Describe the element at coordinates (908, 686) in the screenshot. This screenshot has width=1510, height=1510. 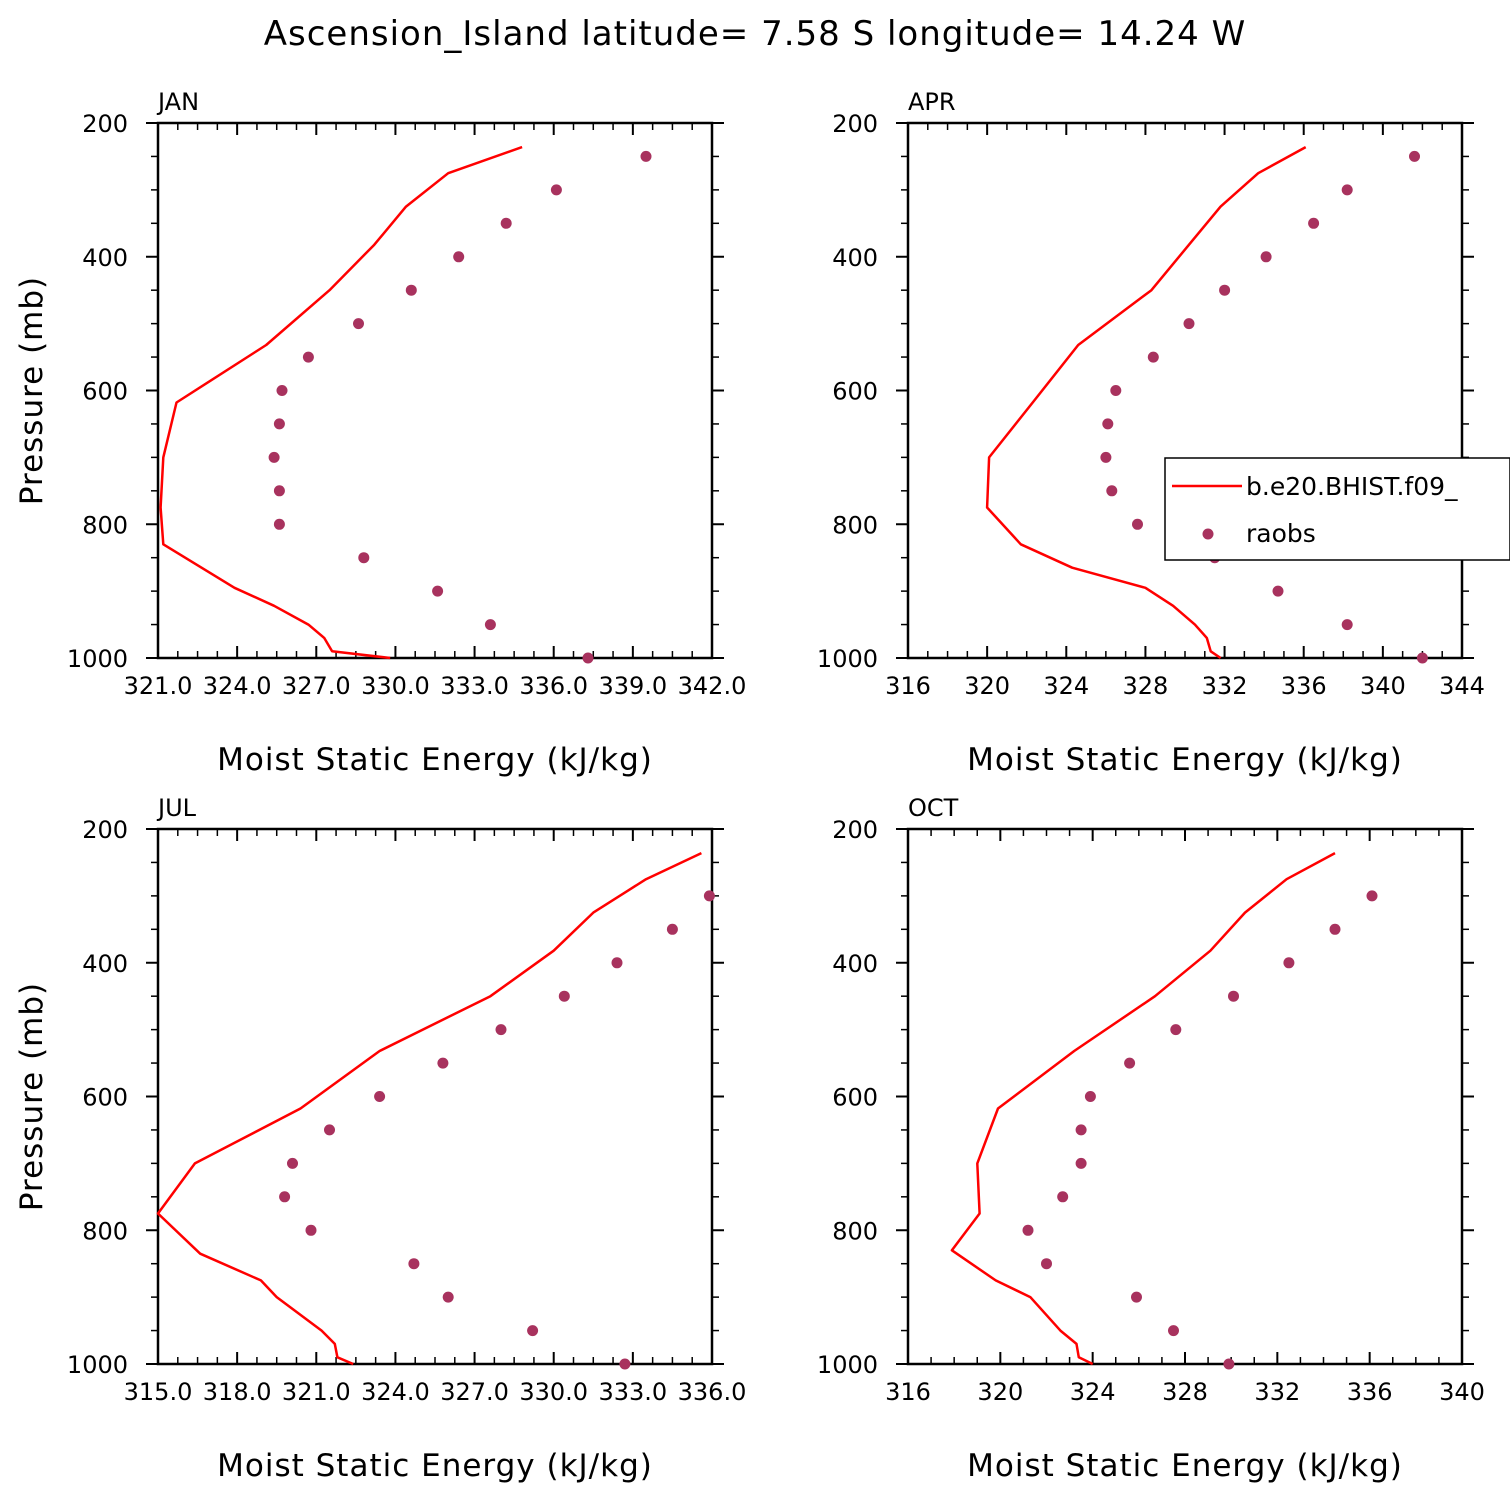
I see `x-tick-label: 316` at that location.